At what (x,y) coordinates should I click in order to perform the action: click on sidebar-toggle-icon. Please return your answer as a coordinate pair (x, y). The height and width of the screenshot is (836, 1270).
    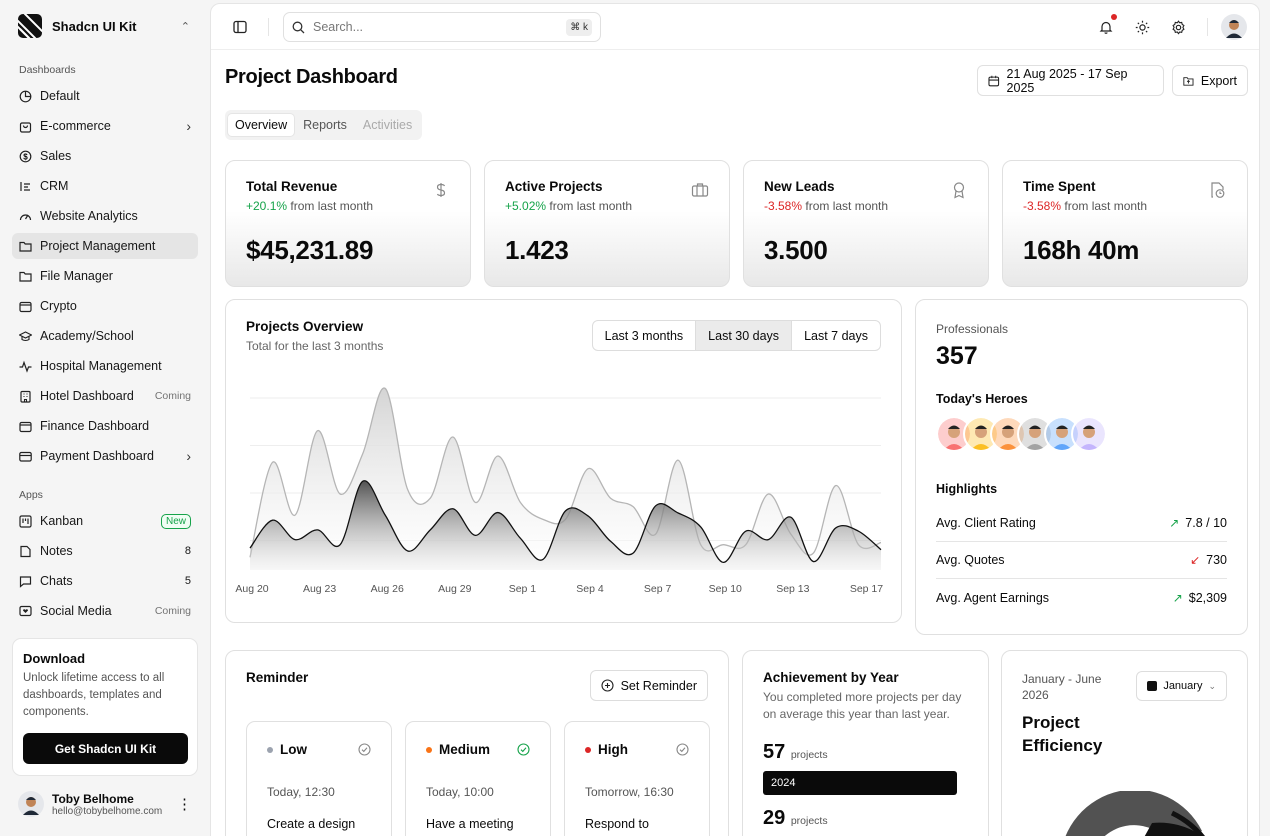
    Looking at the image, I should click on (240, 27).